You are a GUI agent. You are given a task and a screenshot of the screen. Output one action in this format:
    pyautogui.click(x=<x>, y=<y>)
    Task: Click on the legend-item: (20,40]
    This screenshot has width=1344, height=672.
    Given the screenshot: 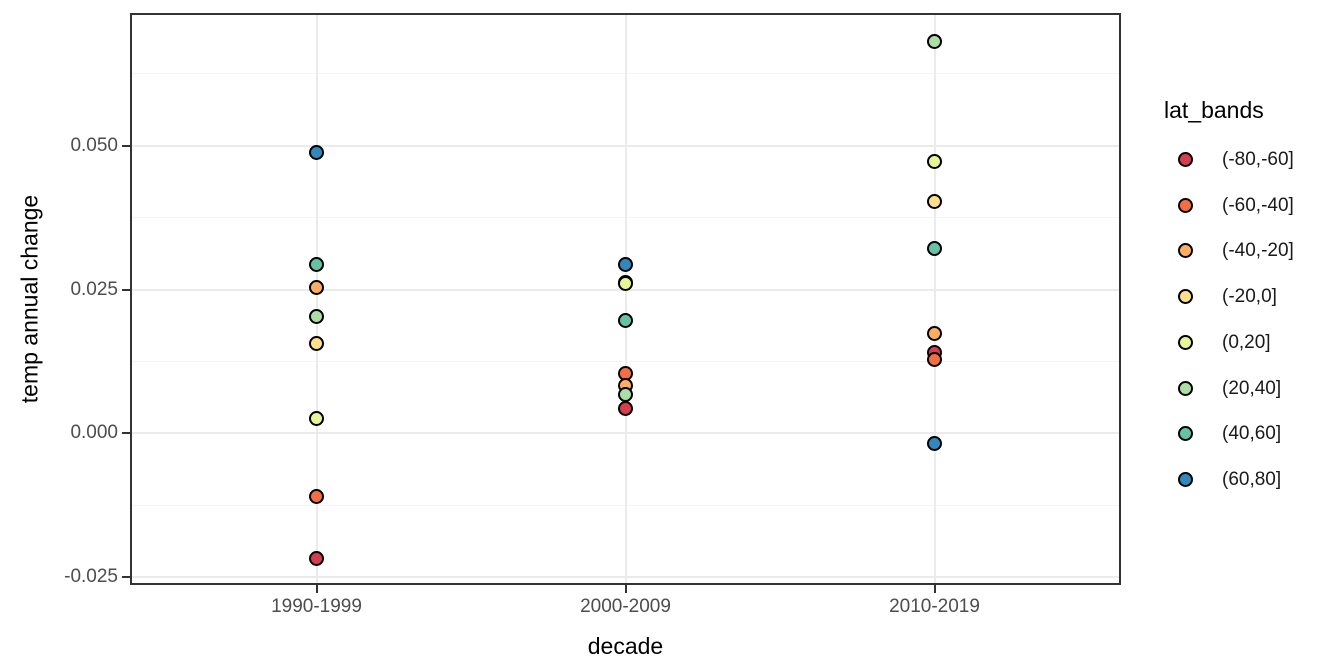 What is the action you would take?
    pyautogui.click(x=1254, y=388)
    